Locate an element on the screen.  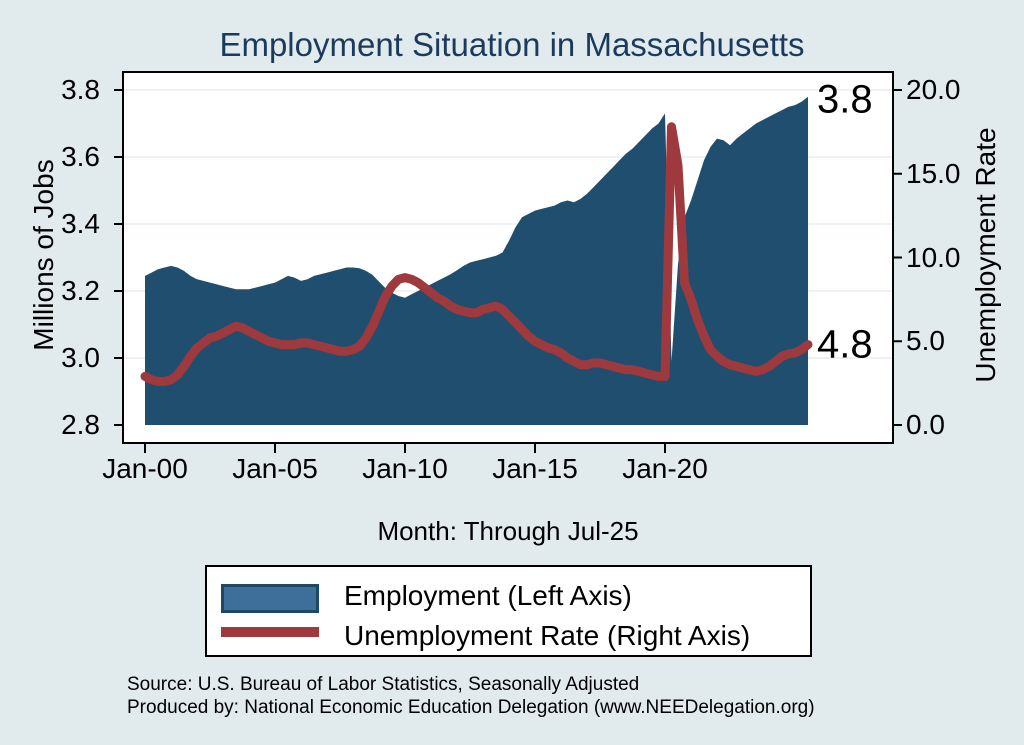
unemployment-legend-label: Unemployment Rate (Right Axis) is located at coordinates (547, 635).